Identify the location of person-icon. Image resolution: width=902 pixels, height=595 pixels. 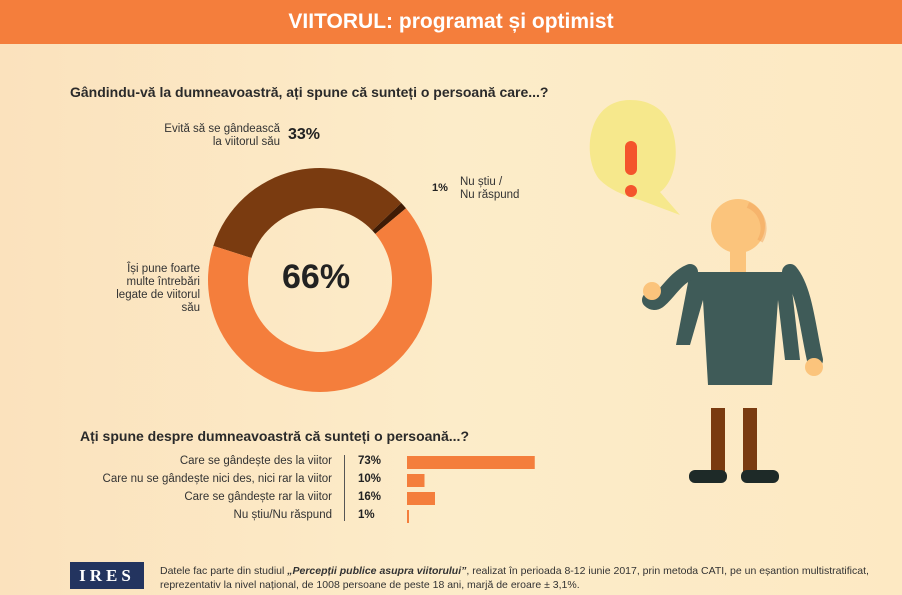
(732, 341).